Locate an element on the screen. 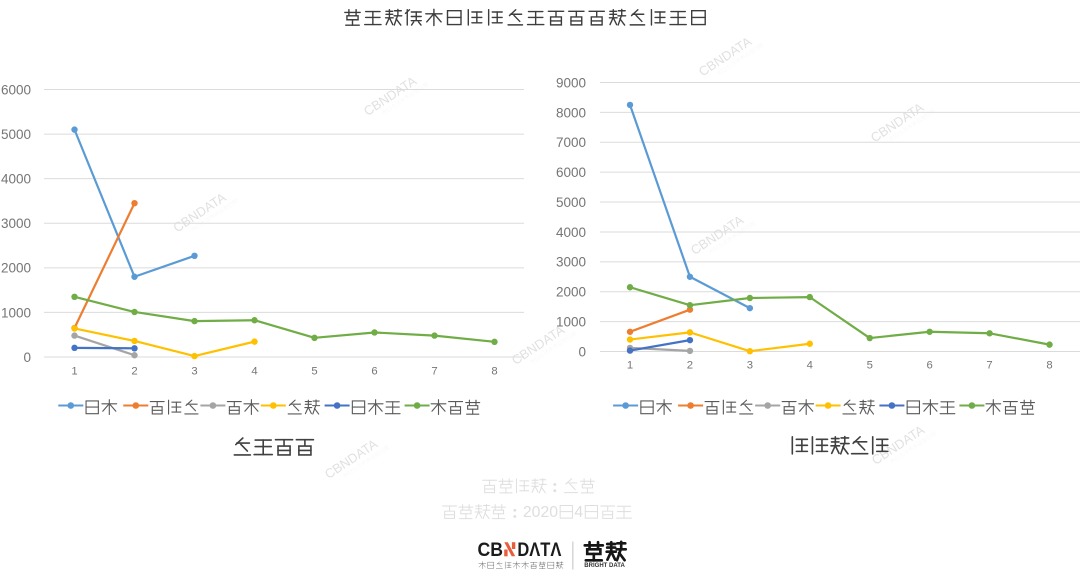 This screenshot has width=1080, height=583. svg-text: 8000 is located at coordinates (571, 112).